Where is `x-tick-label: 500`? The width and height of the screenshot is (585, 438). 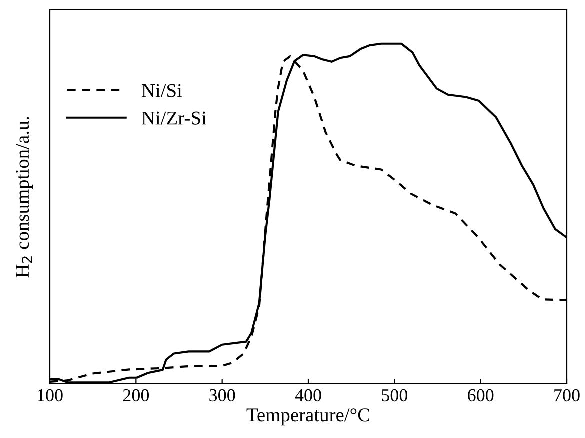
x-tick-label: 500 is located at coordinates (395, 395).